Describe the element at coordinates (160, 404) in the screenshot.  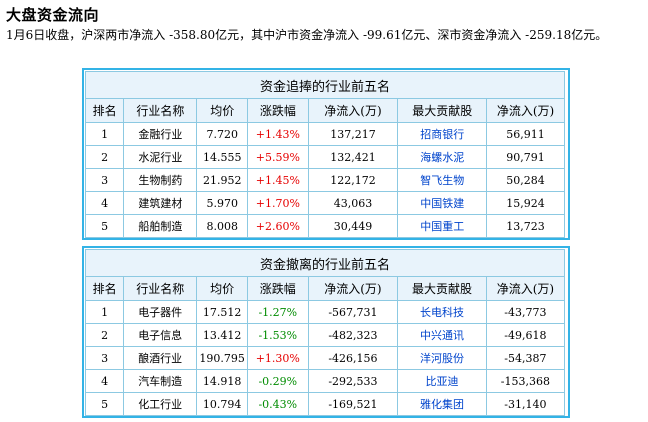
I see `industry-cell: 化工行业` at that location.